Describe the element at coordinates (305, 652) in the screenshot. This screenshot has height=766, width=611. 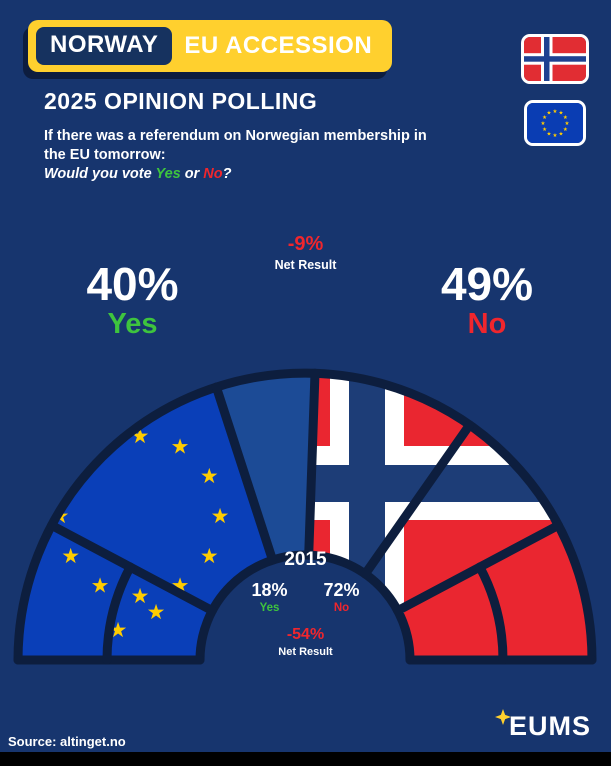
I see `net-result-2015-label: Net Result` at that location.